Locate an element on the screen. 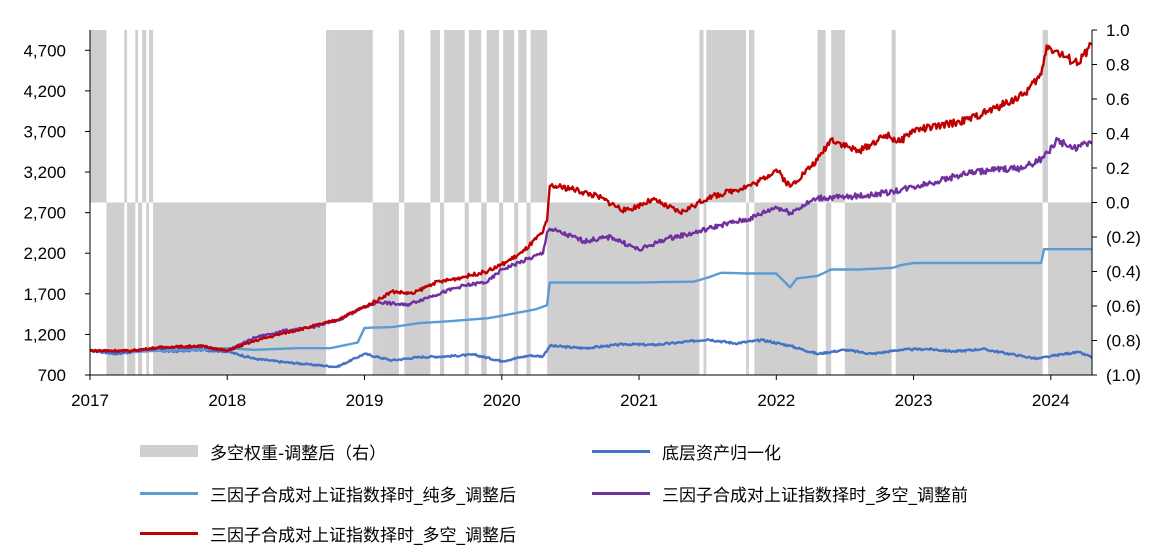 This screenshot has width=1161, height=558. legend-item-weight: 多空权重-调整后（右） is located at coordinates (263, 451).